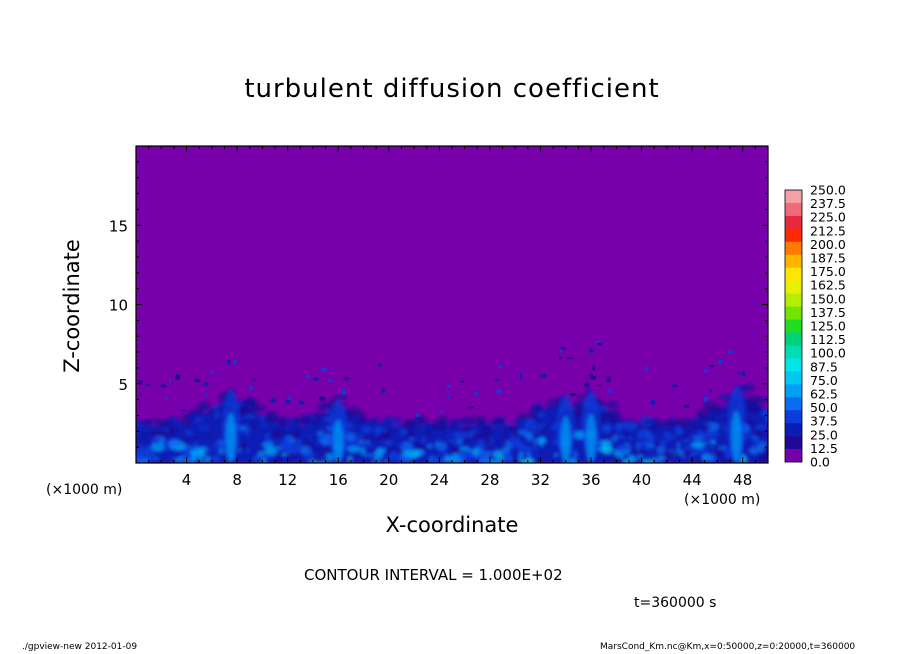 Image resolution: width=904 pixels, height=654 pixels. I want to click on x-axis-label: X-coordinate, so click(452, 525).